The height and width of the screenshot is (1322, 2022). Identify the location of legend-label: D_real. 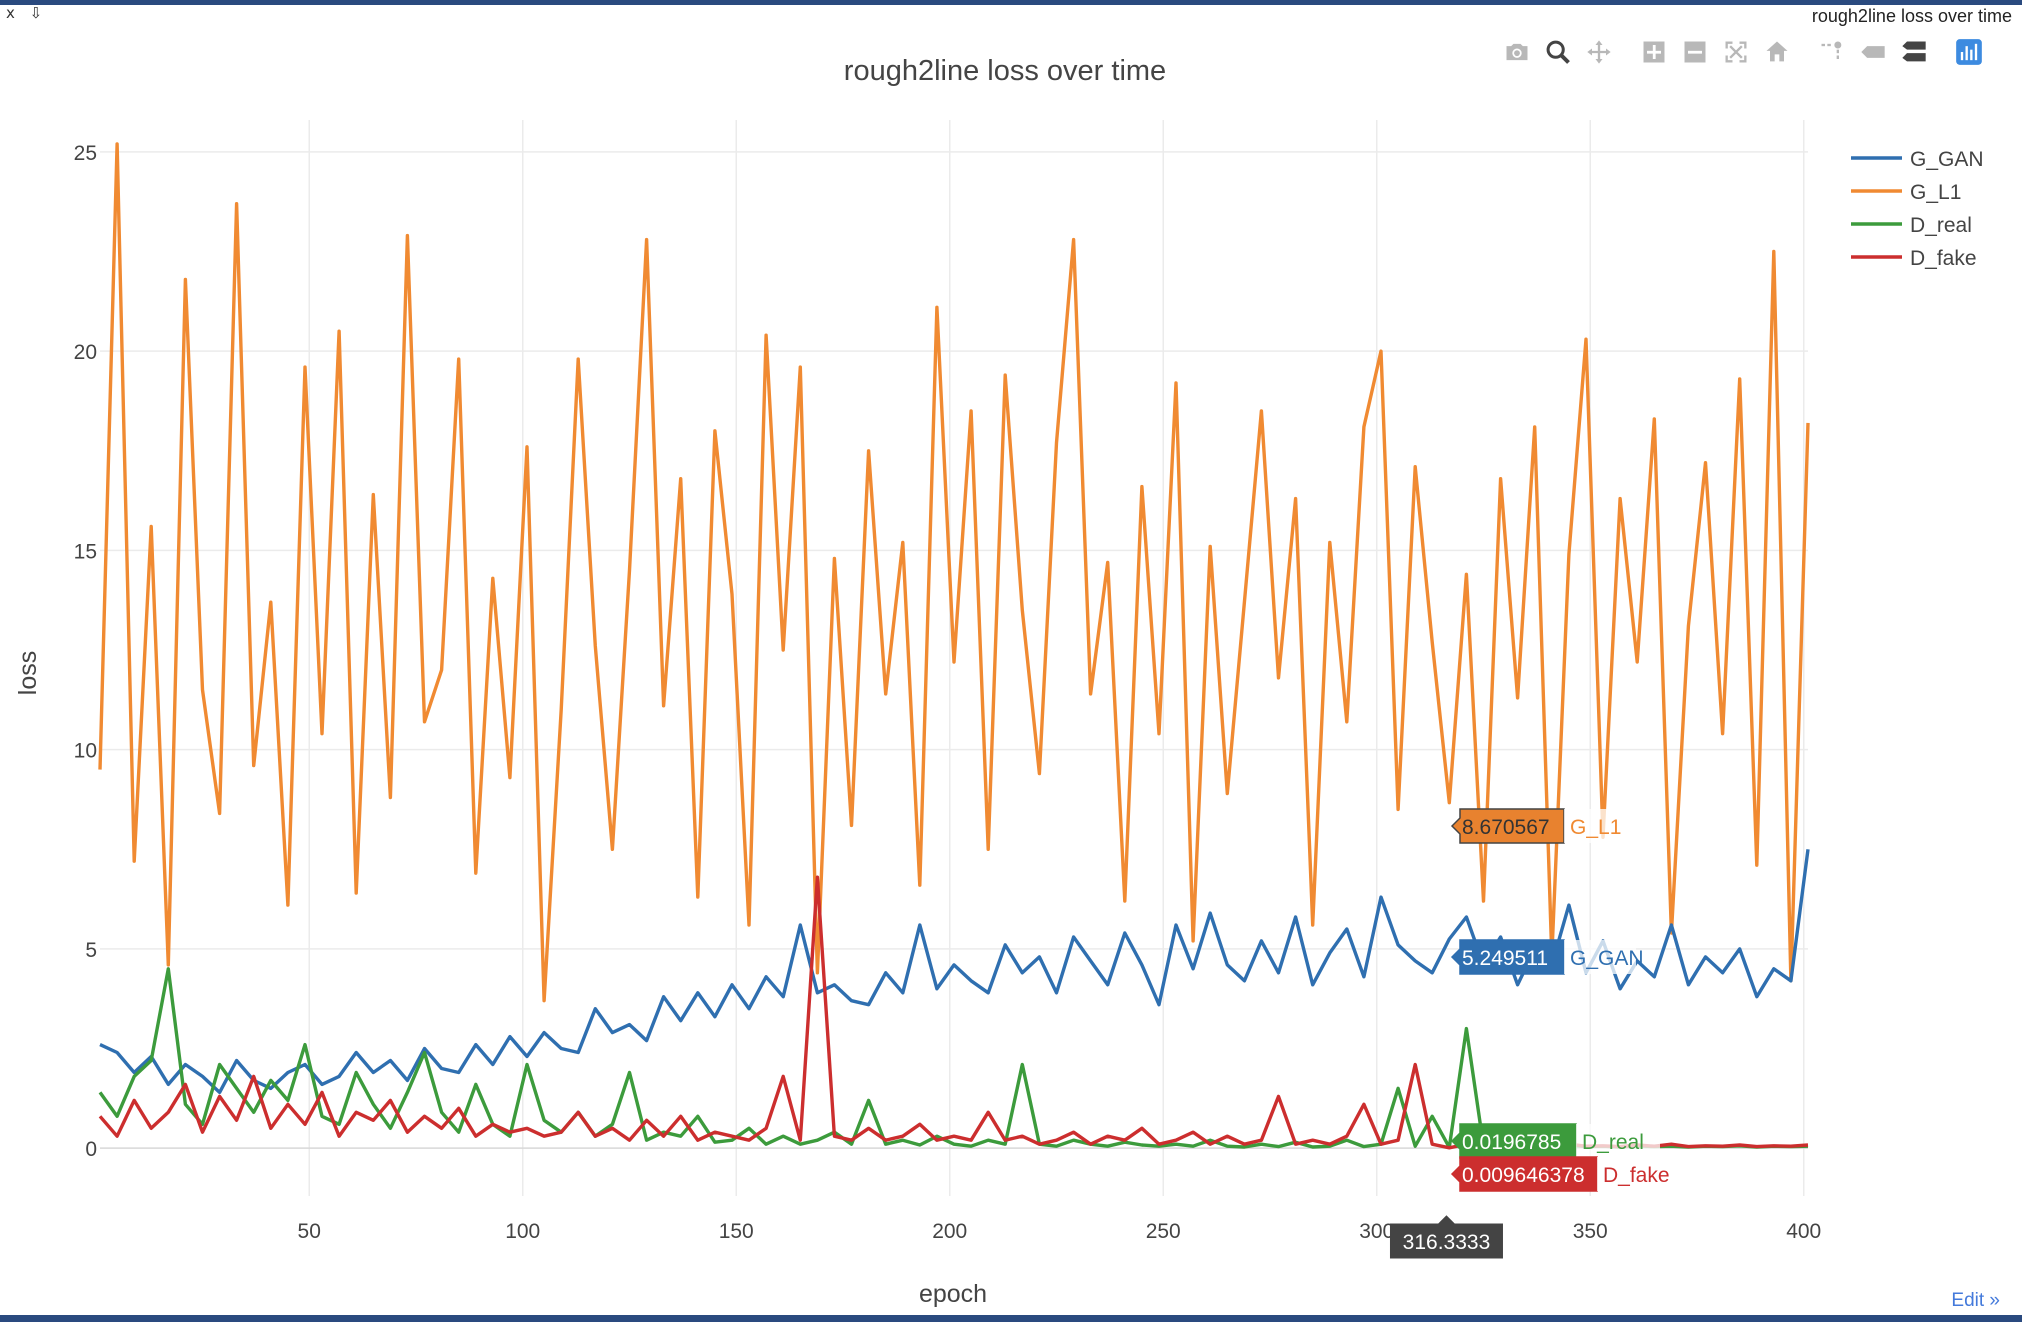
(1941, 225).